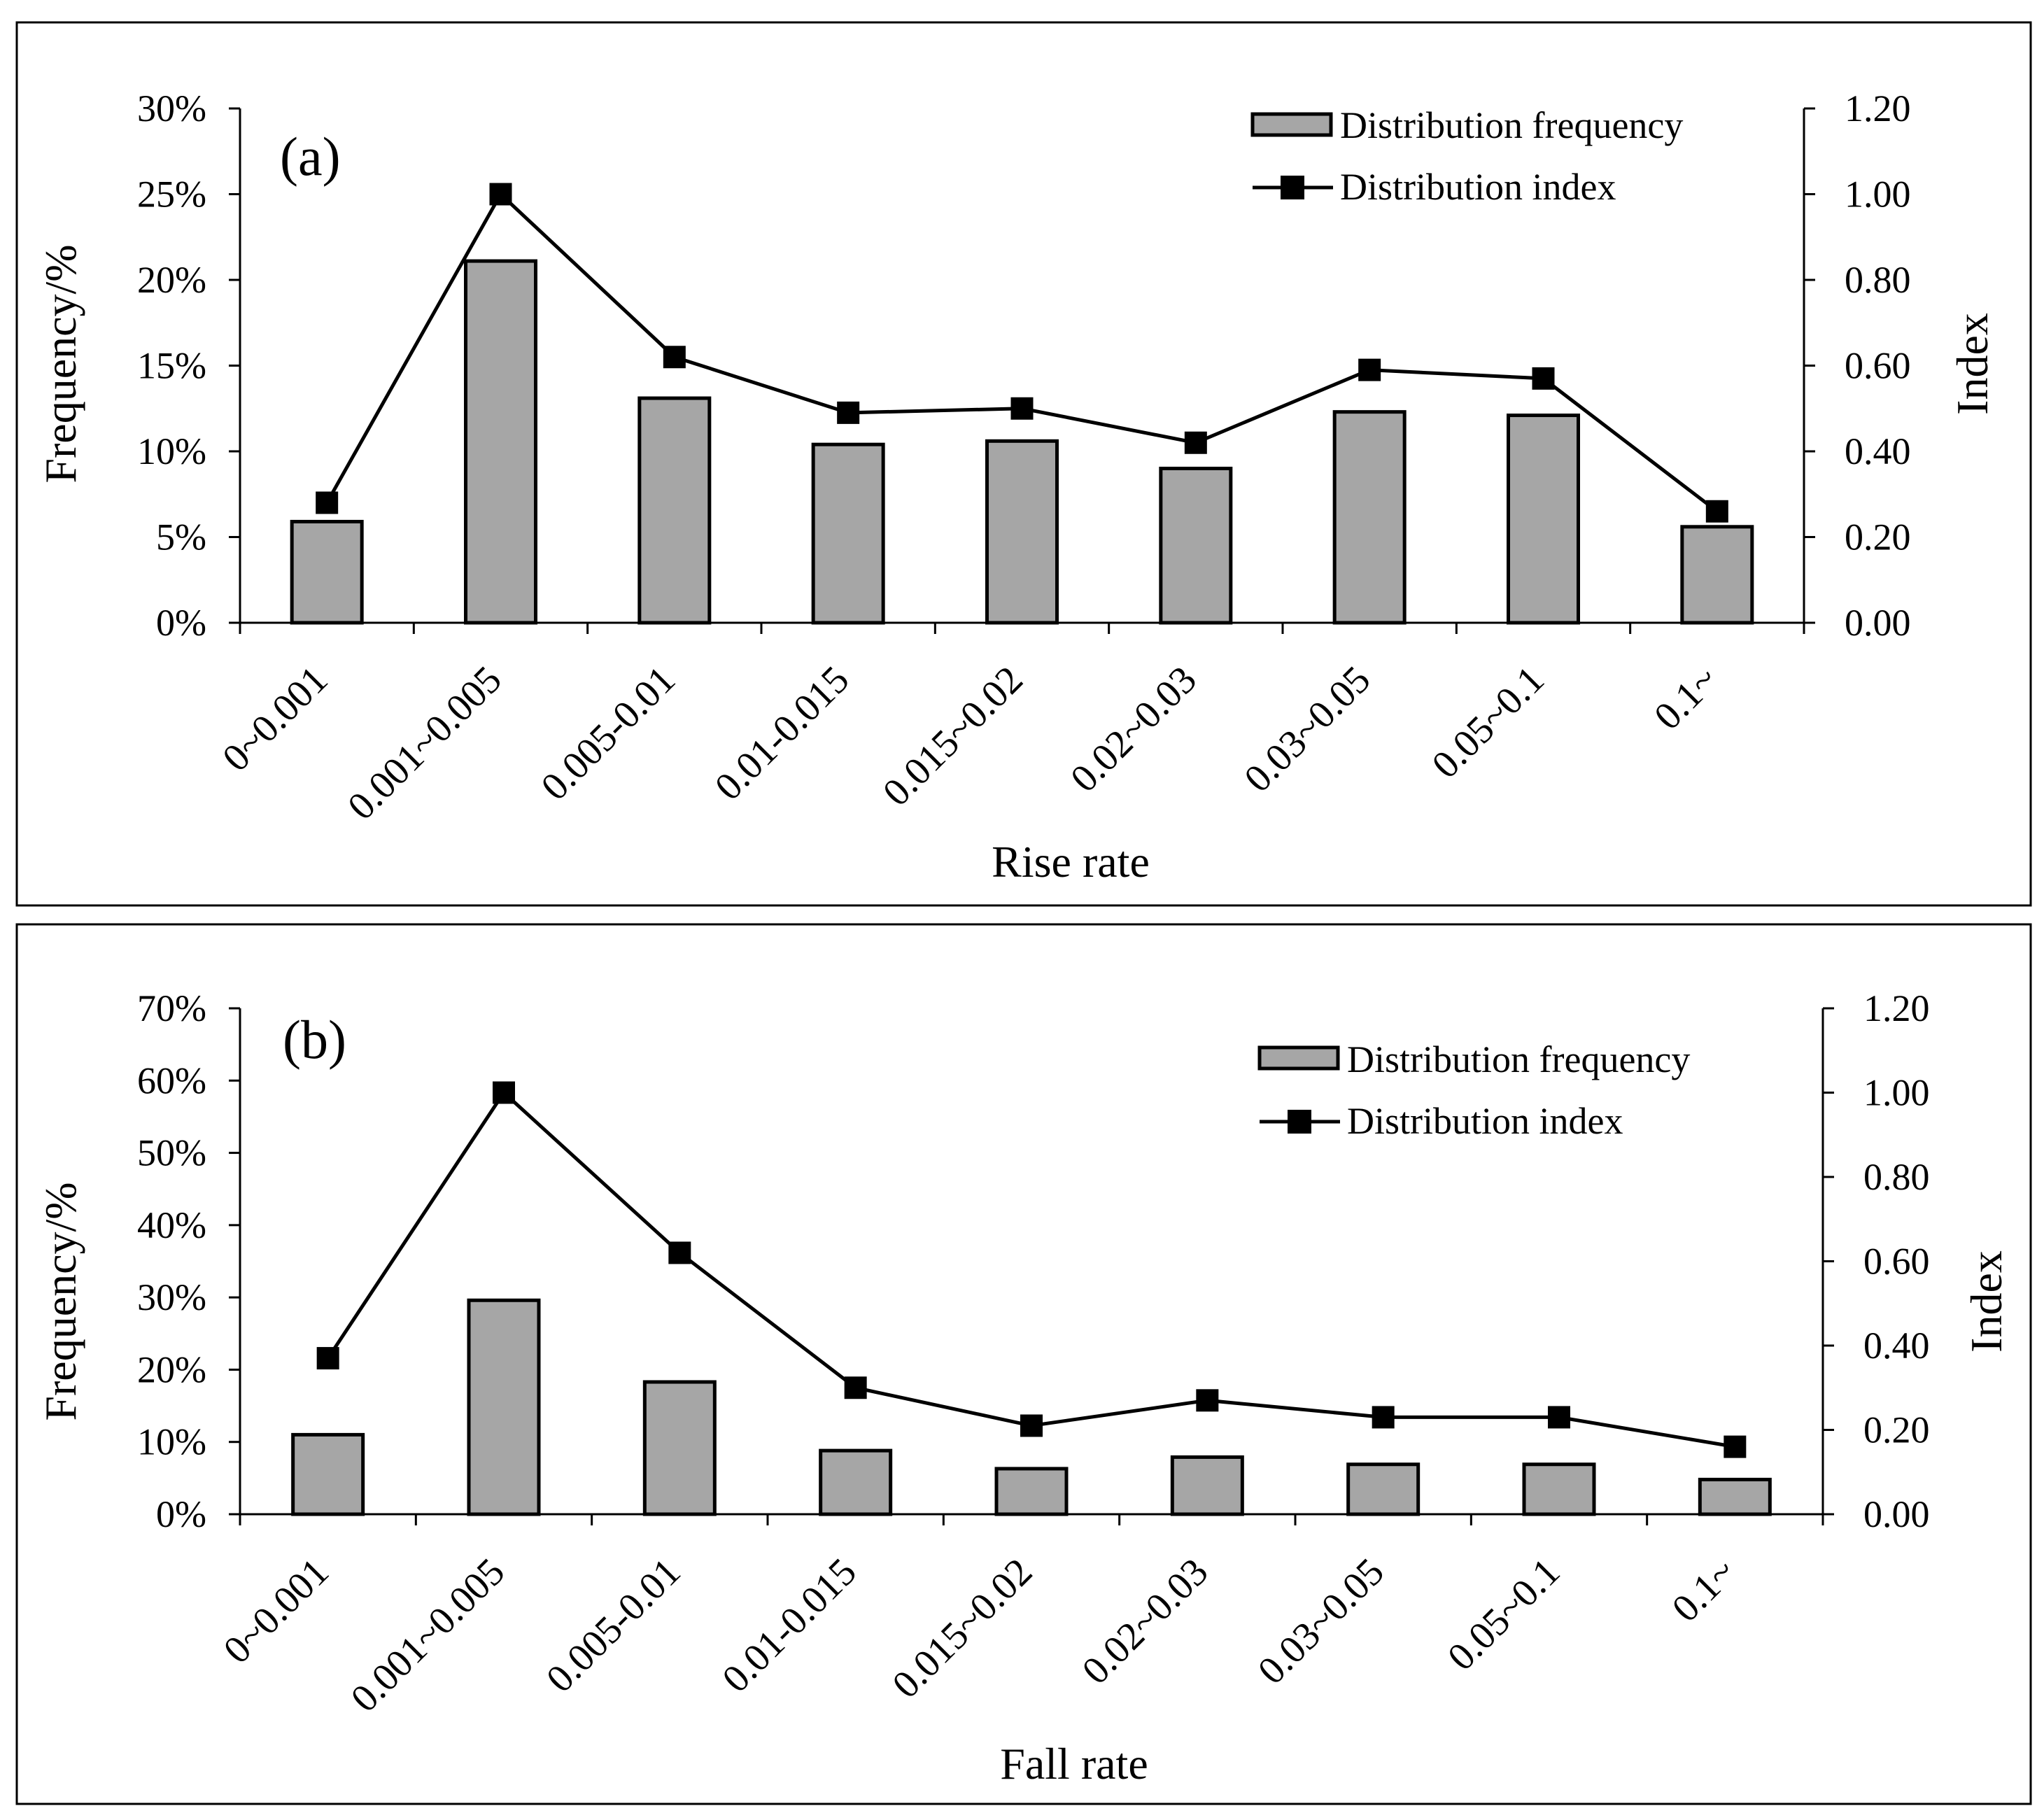  I want to click on panel-a-legend-bar-label: Distribution frequency, so click(1511, 125).